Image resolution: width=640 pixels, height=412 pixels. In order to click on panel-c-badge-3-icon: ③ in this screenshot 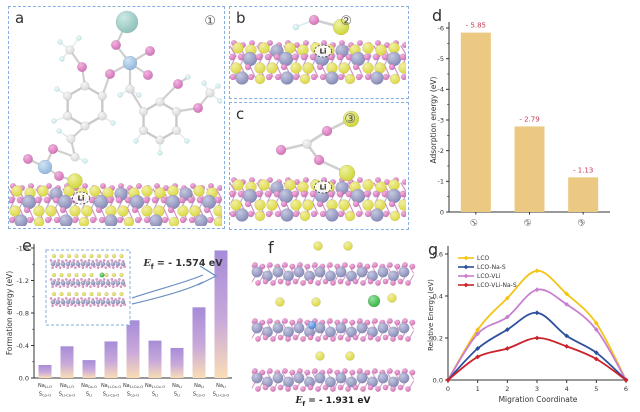, I will do `click(350, 119)`.